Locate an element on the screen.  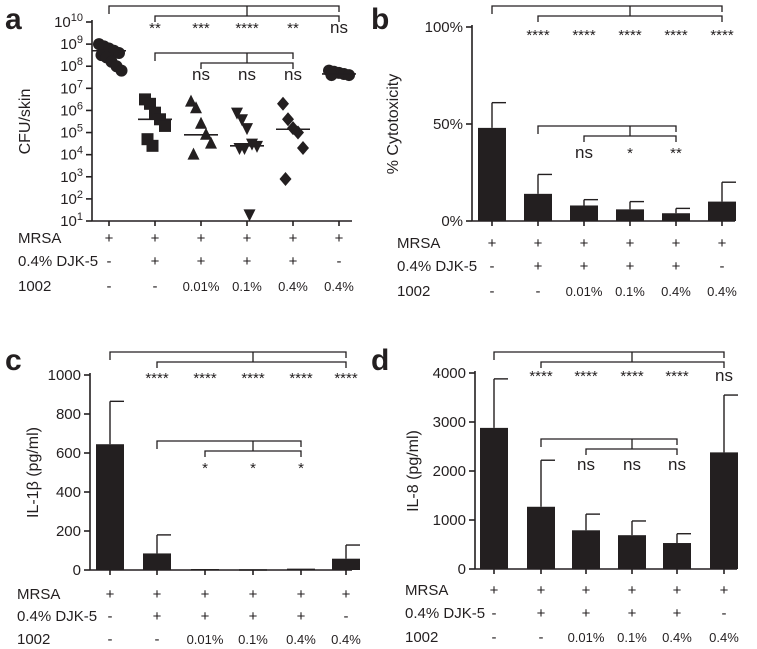
y-tick-label: 2000 is located at coordinates (449, 471).